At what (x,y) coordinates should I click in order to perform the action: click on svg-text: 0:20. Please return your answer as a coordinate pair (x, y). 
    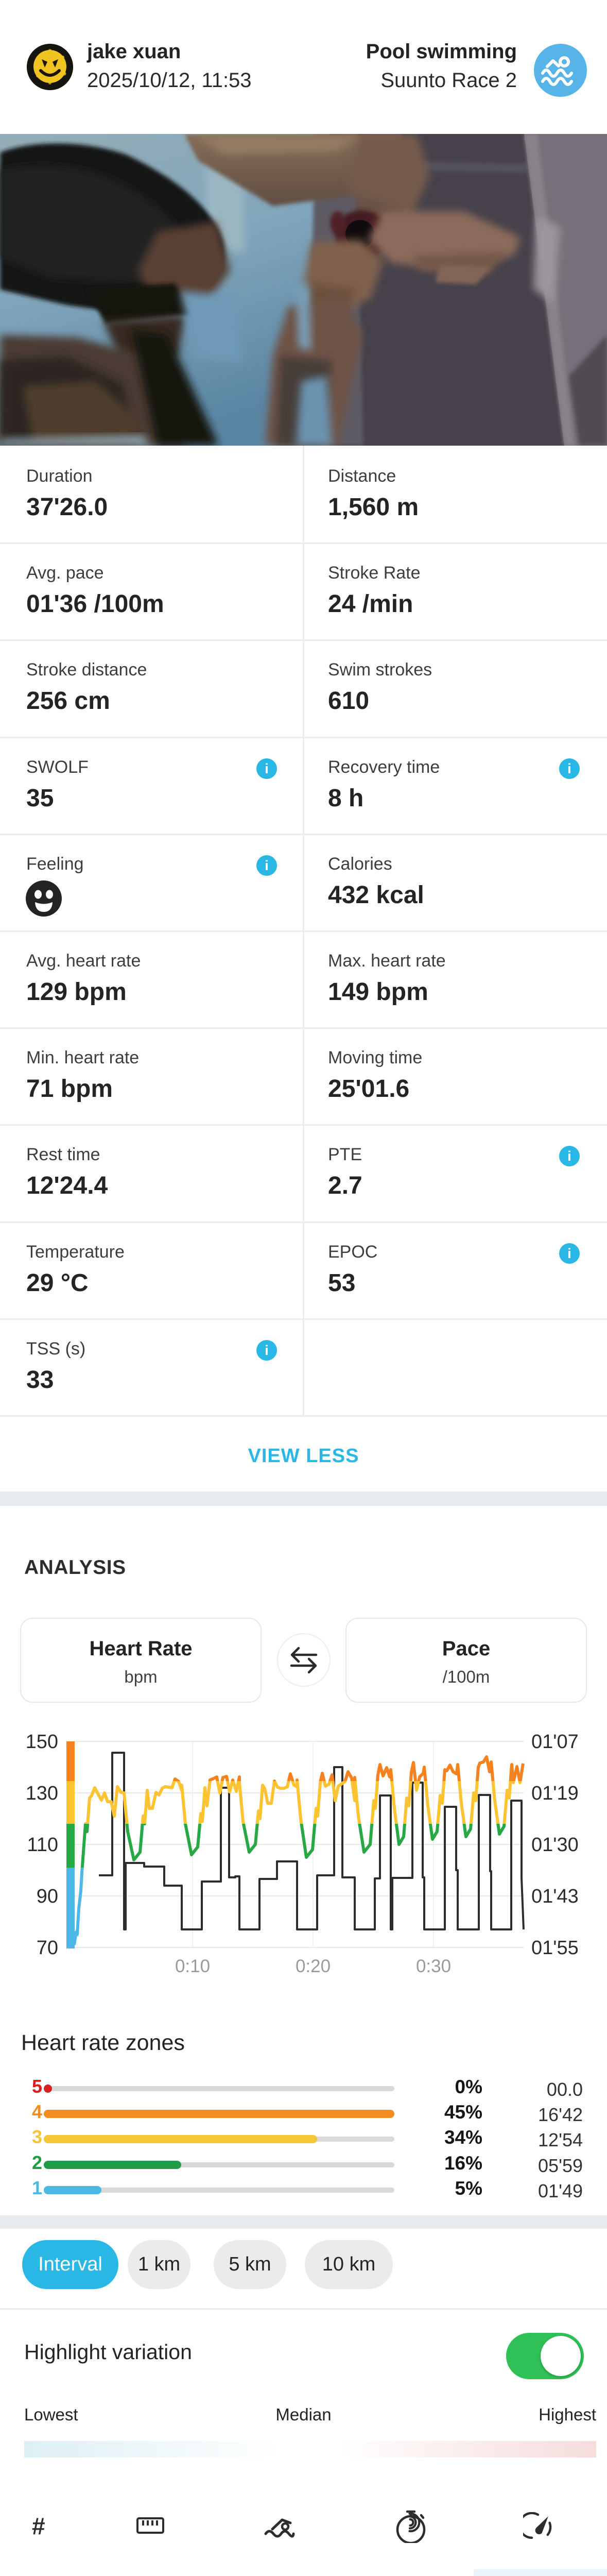
    Looking at the image, I should click on (313, 1966).